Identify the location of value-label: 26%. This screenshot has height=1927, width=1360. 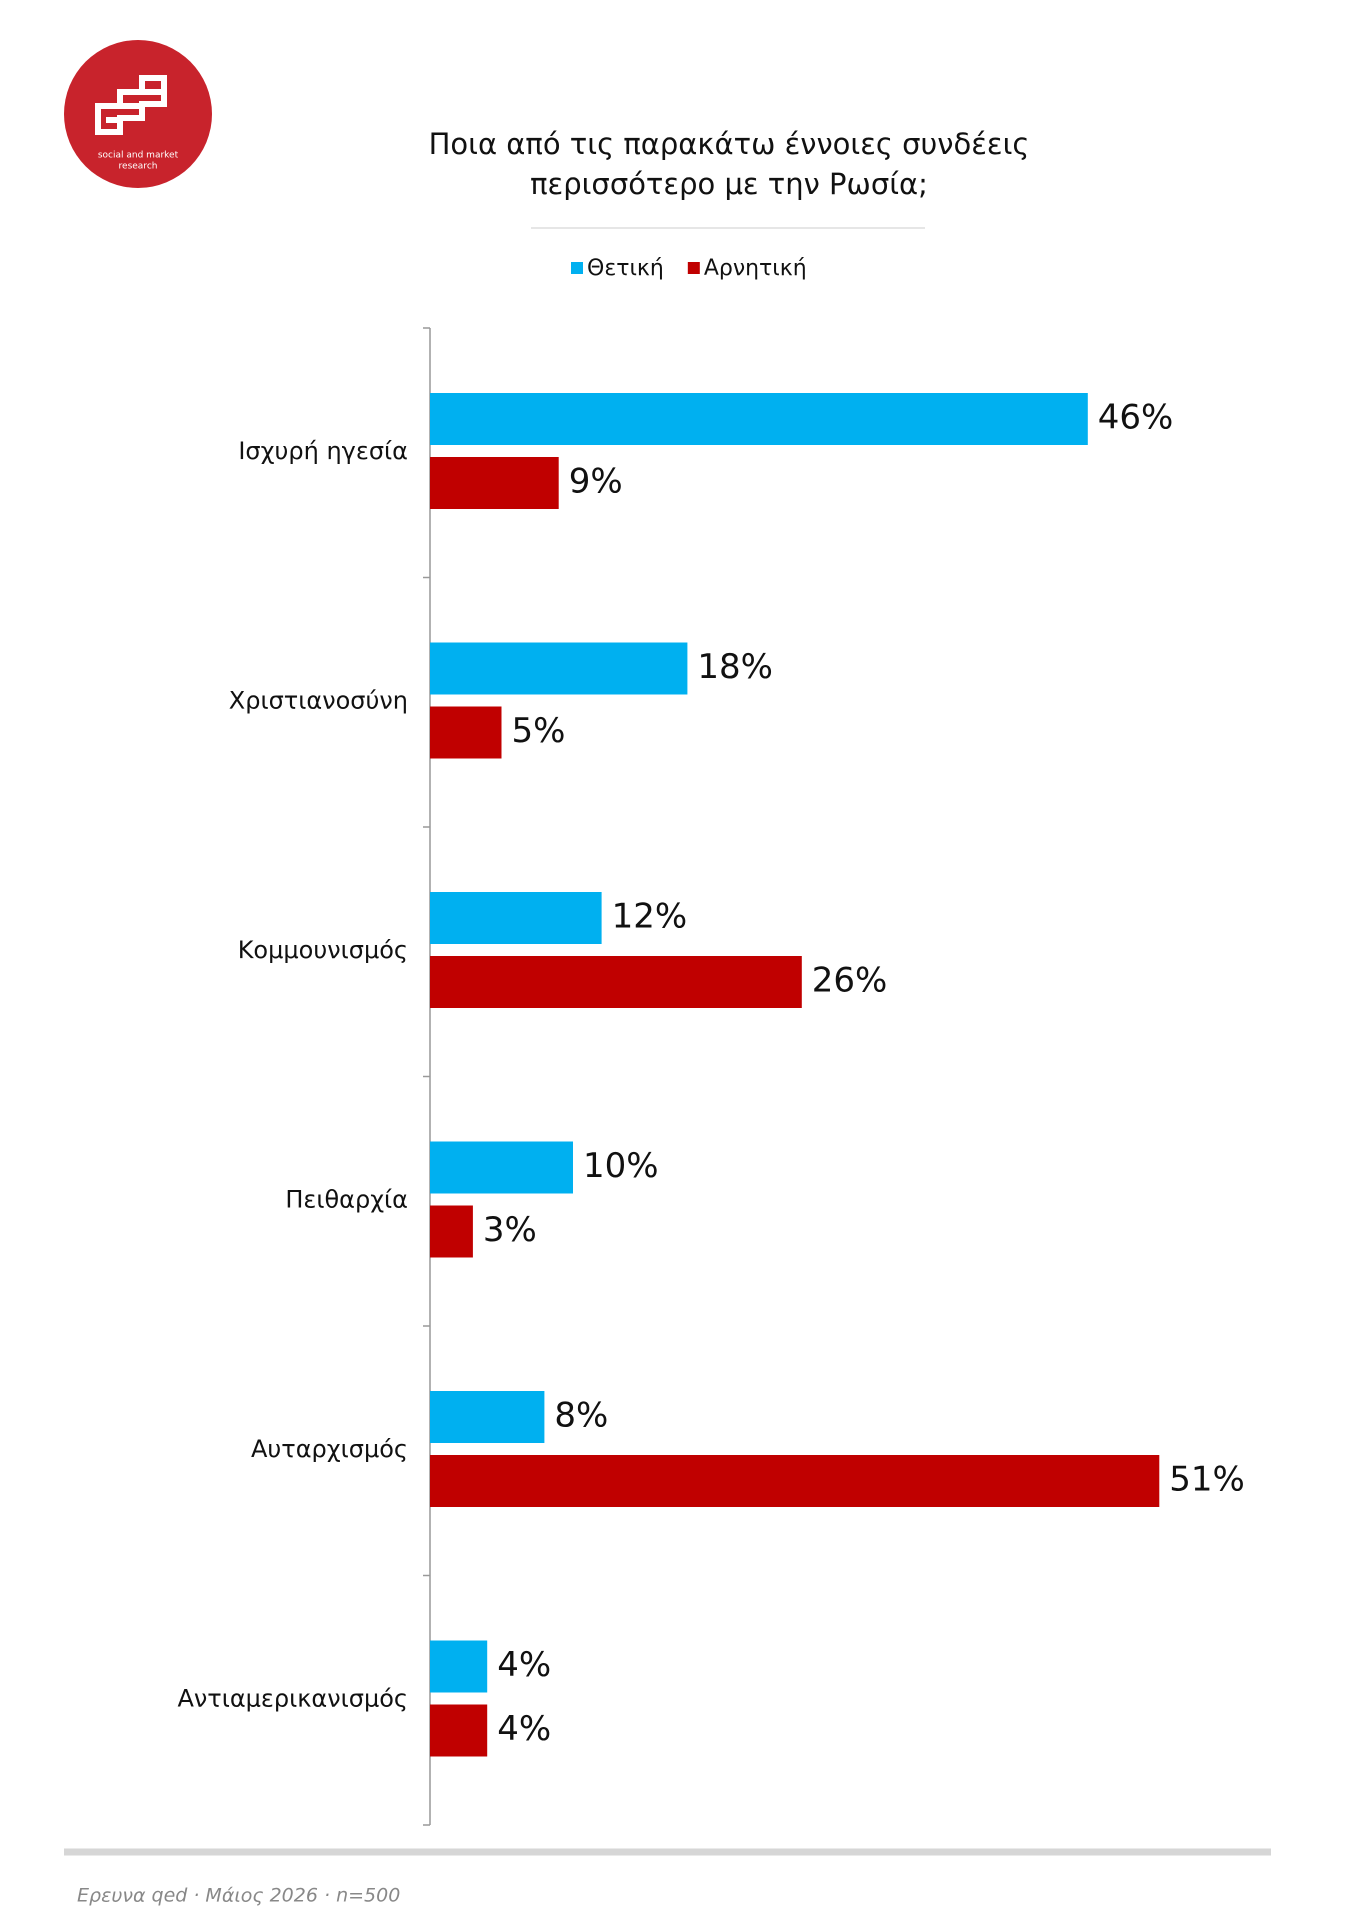
(850, 981).